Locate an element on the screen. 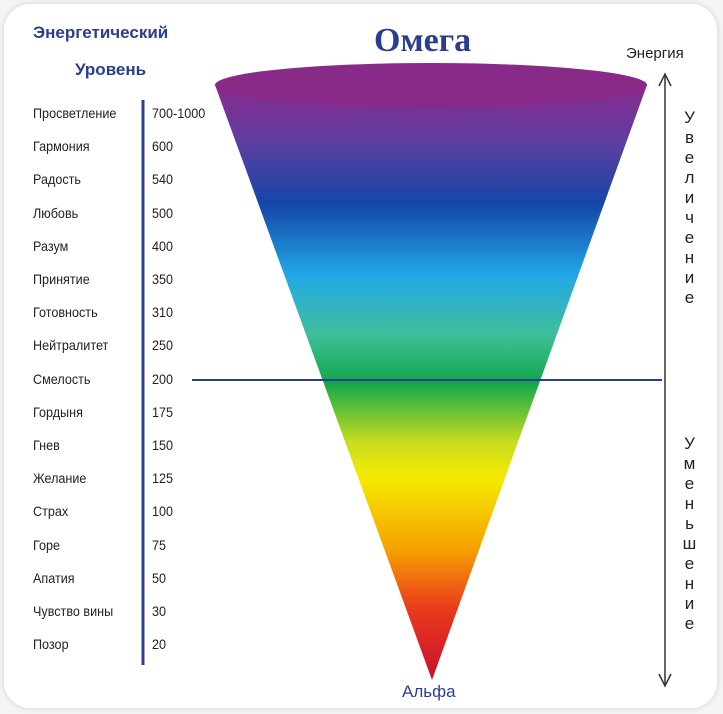 This screenshot has height=714, width=723. up-label: Увеличение is located at coordinates (689, 208).